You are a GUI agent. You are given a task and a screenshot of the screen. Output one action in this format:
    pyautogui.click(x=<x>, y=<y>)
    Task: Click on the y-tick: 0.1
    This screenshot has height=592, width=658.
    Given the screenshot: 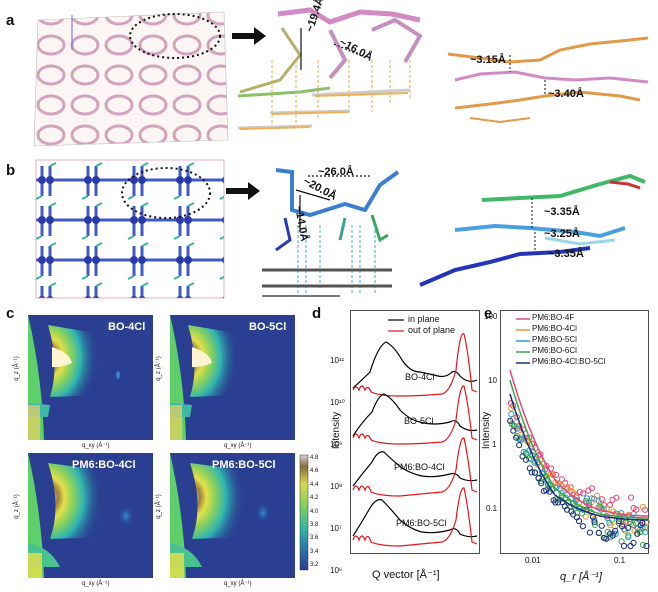 What is the action you would take?
    pyautogui.click(x=492, y=508)
    